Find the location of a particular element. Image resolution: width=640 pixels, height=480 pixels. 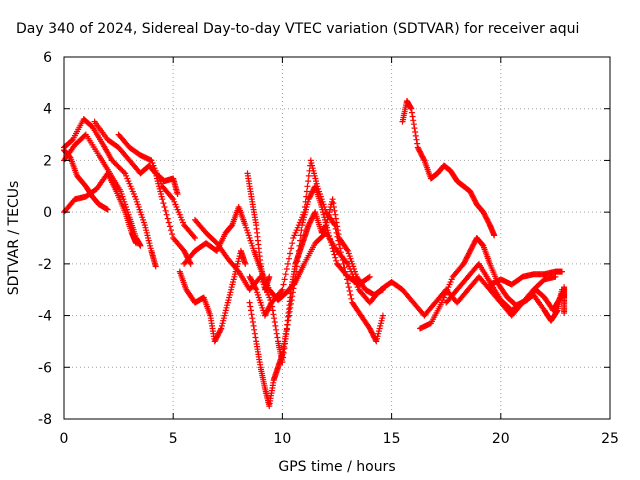

x-tick-label: 15 is located at coordinates (392, 439).